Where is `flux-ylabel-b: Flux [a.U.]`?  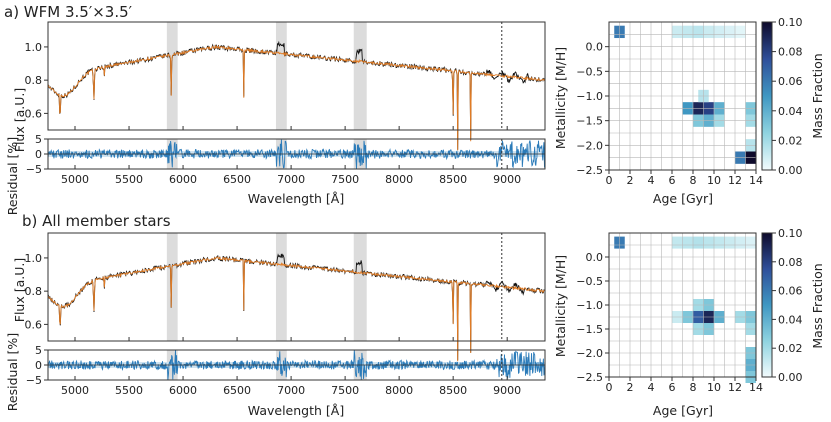
flux-ylabel-b: Flux [a.U.] is located at coordinates (19, 290).